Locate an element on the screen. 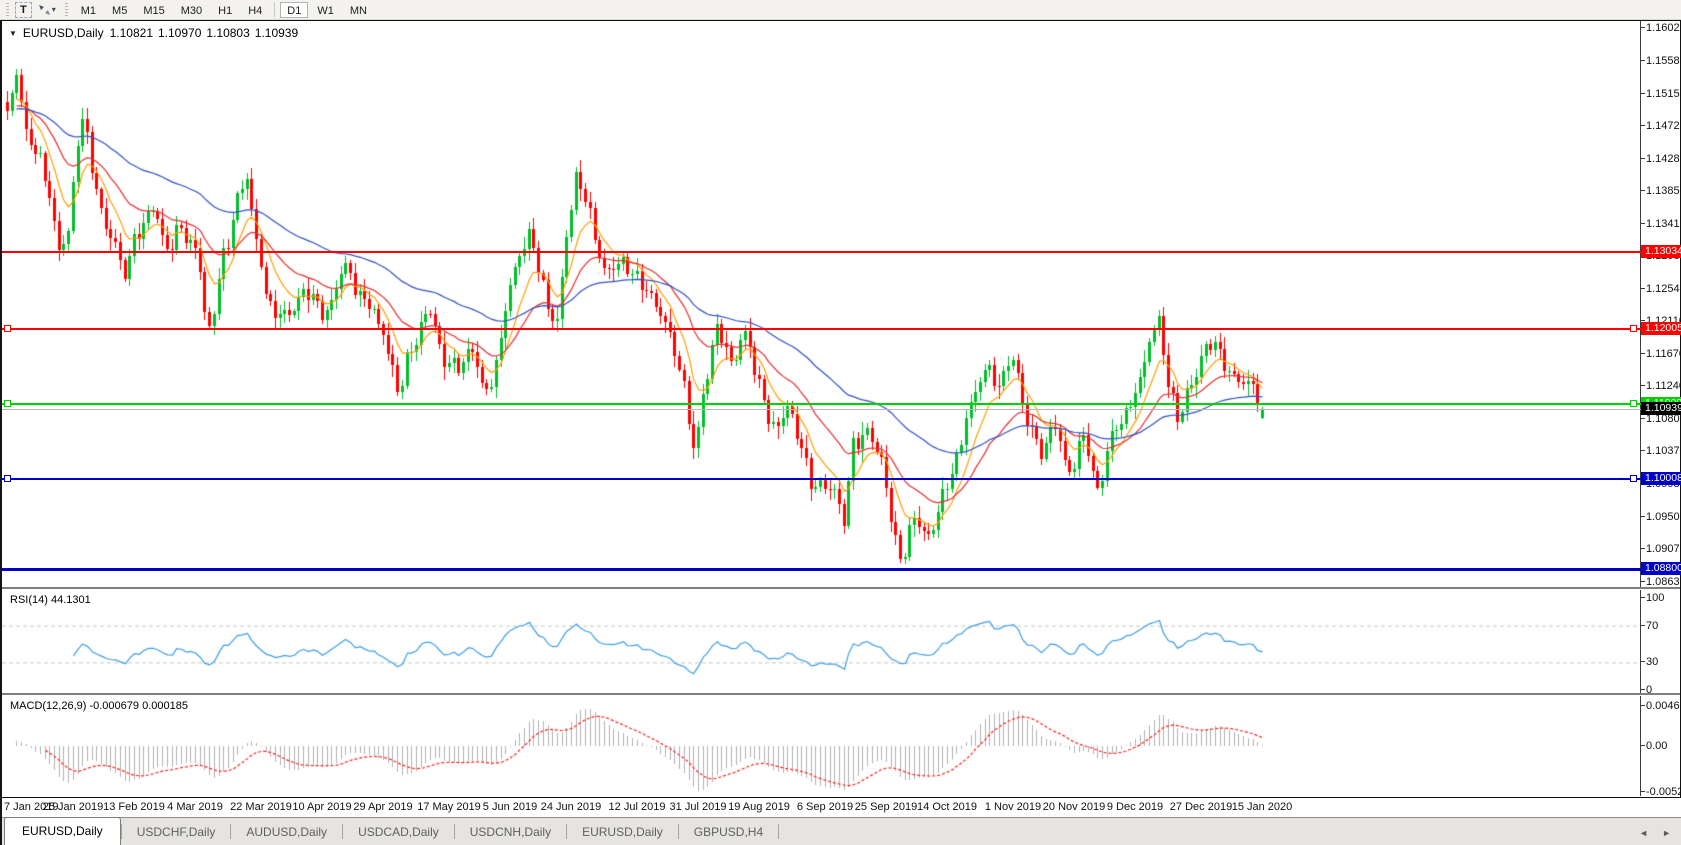  chart-dropdown-icon: ▼ is located at coordinates (13, 33).